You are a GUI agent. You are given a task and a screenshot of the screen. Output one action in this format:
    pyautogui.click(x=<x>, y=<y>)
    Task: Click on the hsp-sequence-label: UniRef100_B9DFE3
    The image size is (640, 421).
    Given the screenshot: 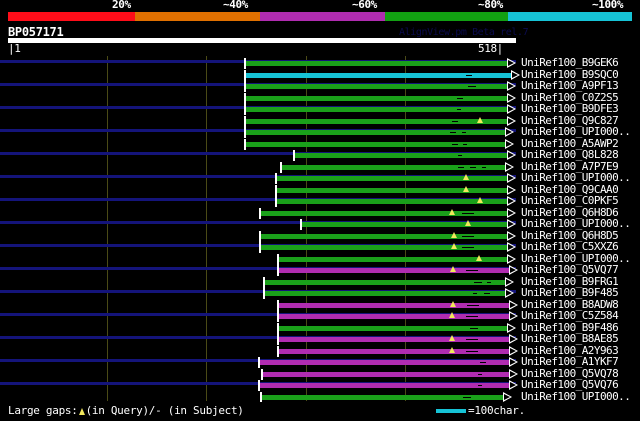 What is the action you would take?
    pyautogui.click(x=570, y=108)
    